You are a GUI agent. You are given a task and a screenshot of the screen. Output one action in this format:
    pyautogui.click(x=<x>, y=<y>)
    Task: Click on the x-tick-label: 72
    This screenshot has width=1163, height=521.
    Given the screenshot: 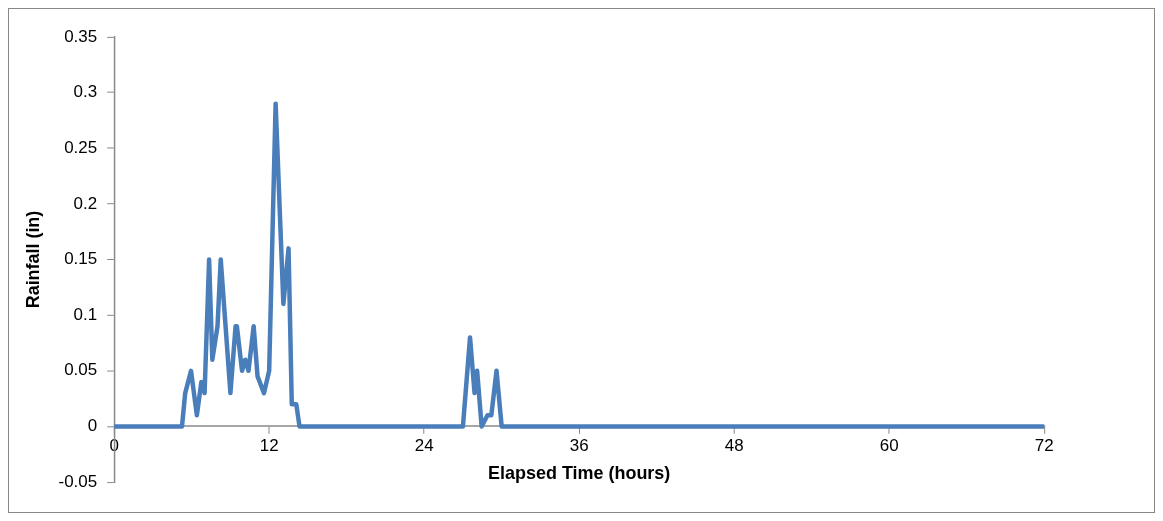 What is the action you would take?
    pyautogui.click(x=1044, y=446)
    